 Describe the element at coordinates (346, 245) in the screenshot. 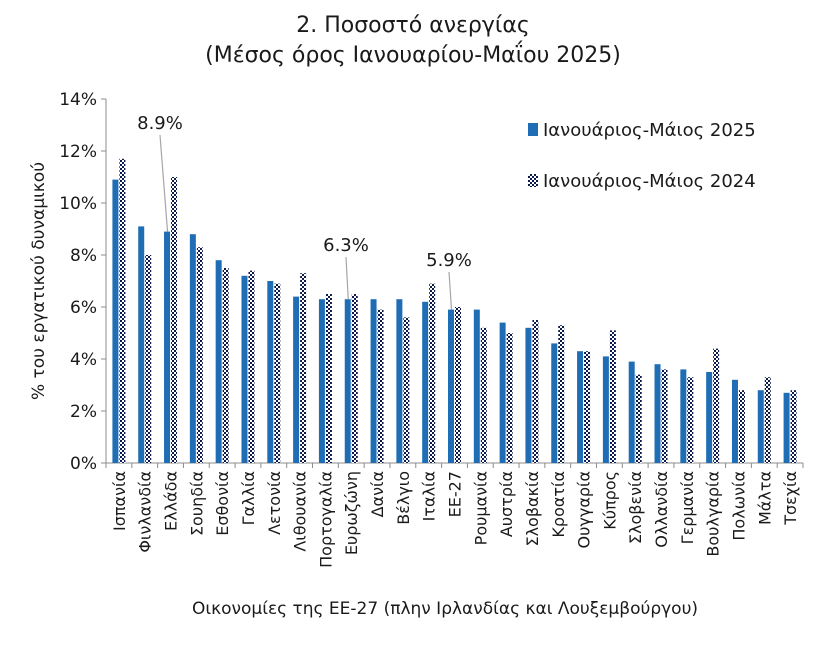

I see `annotation-label: 6.3%` at that location.